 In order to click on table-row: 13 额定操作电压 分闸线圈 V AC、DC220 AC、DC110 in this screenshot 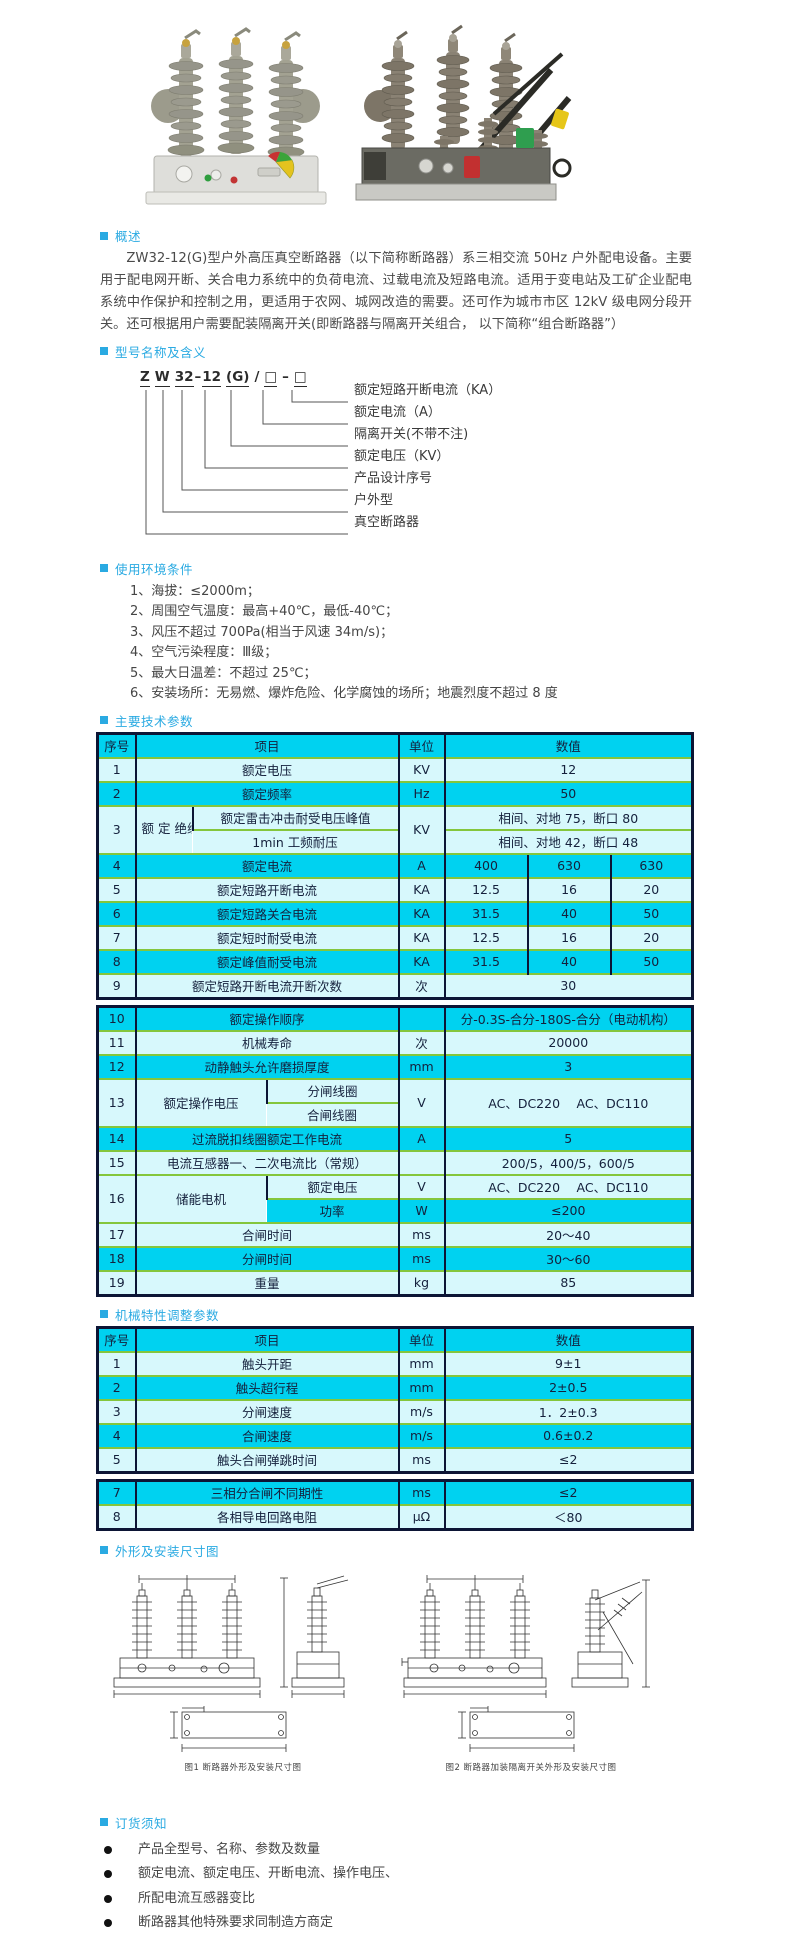, I will do `click(395, 1102)`.